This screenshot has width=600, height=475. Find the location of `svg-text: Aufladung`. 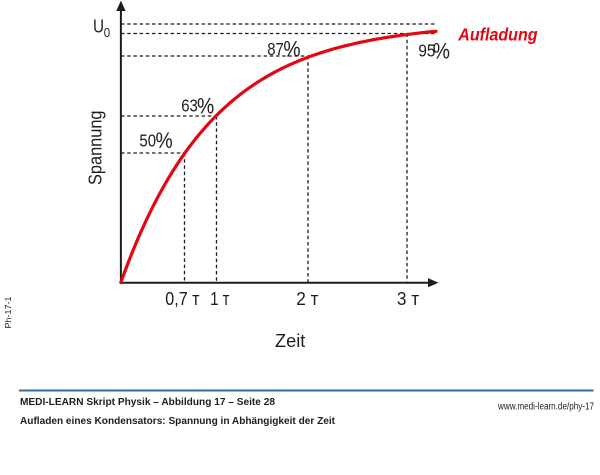

svg-text: Aufladung is located at coordinates (497, 35).